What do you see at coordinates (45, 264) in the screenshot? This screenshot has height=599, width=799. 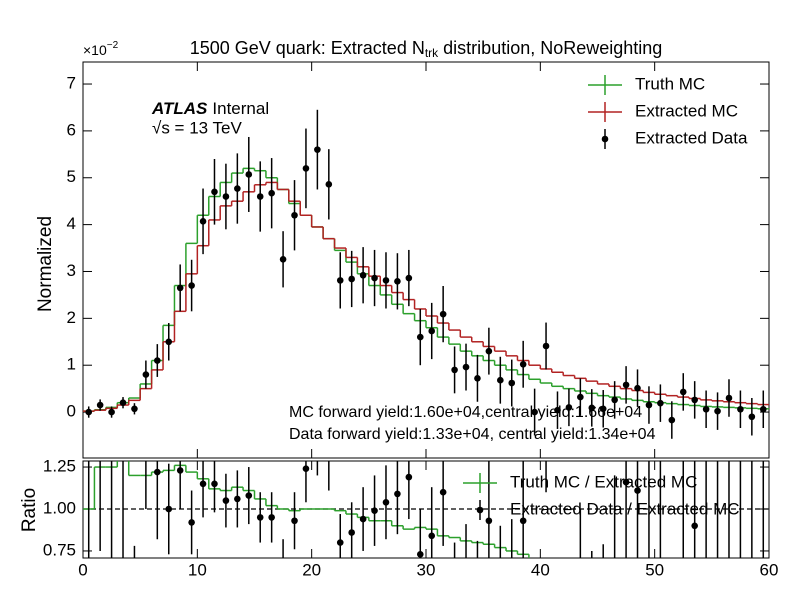 I see `y-axis-label: Normalized` at bounding box center [45, 264].